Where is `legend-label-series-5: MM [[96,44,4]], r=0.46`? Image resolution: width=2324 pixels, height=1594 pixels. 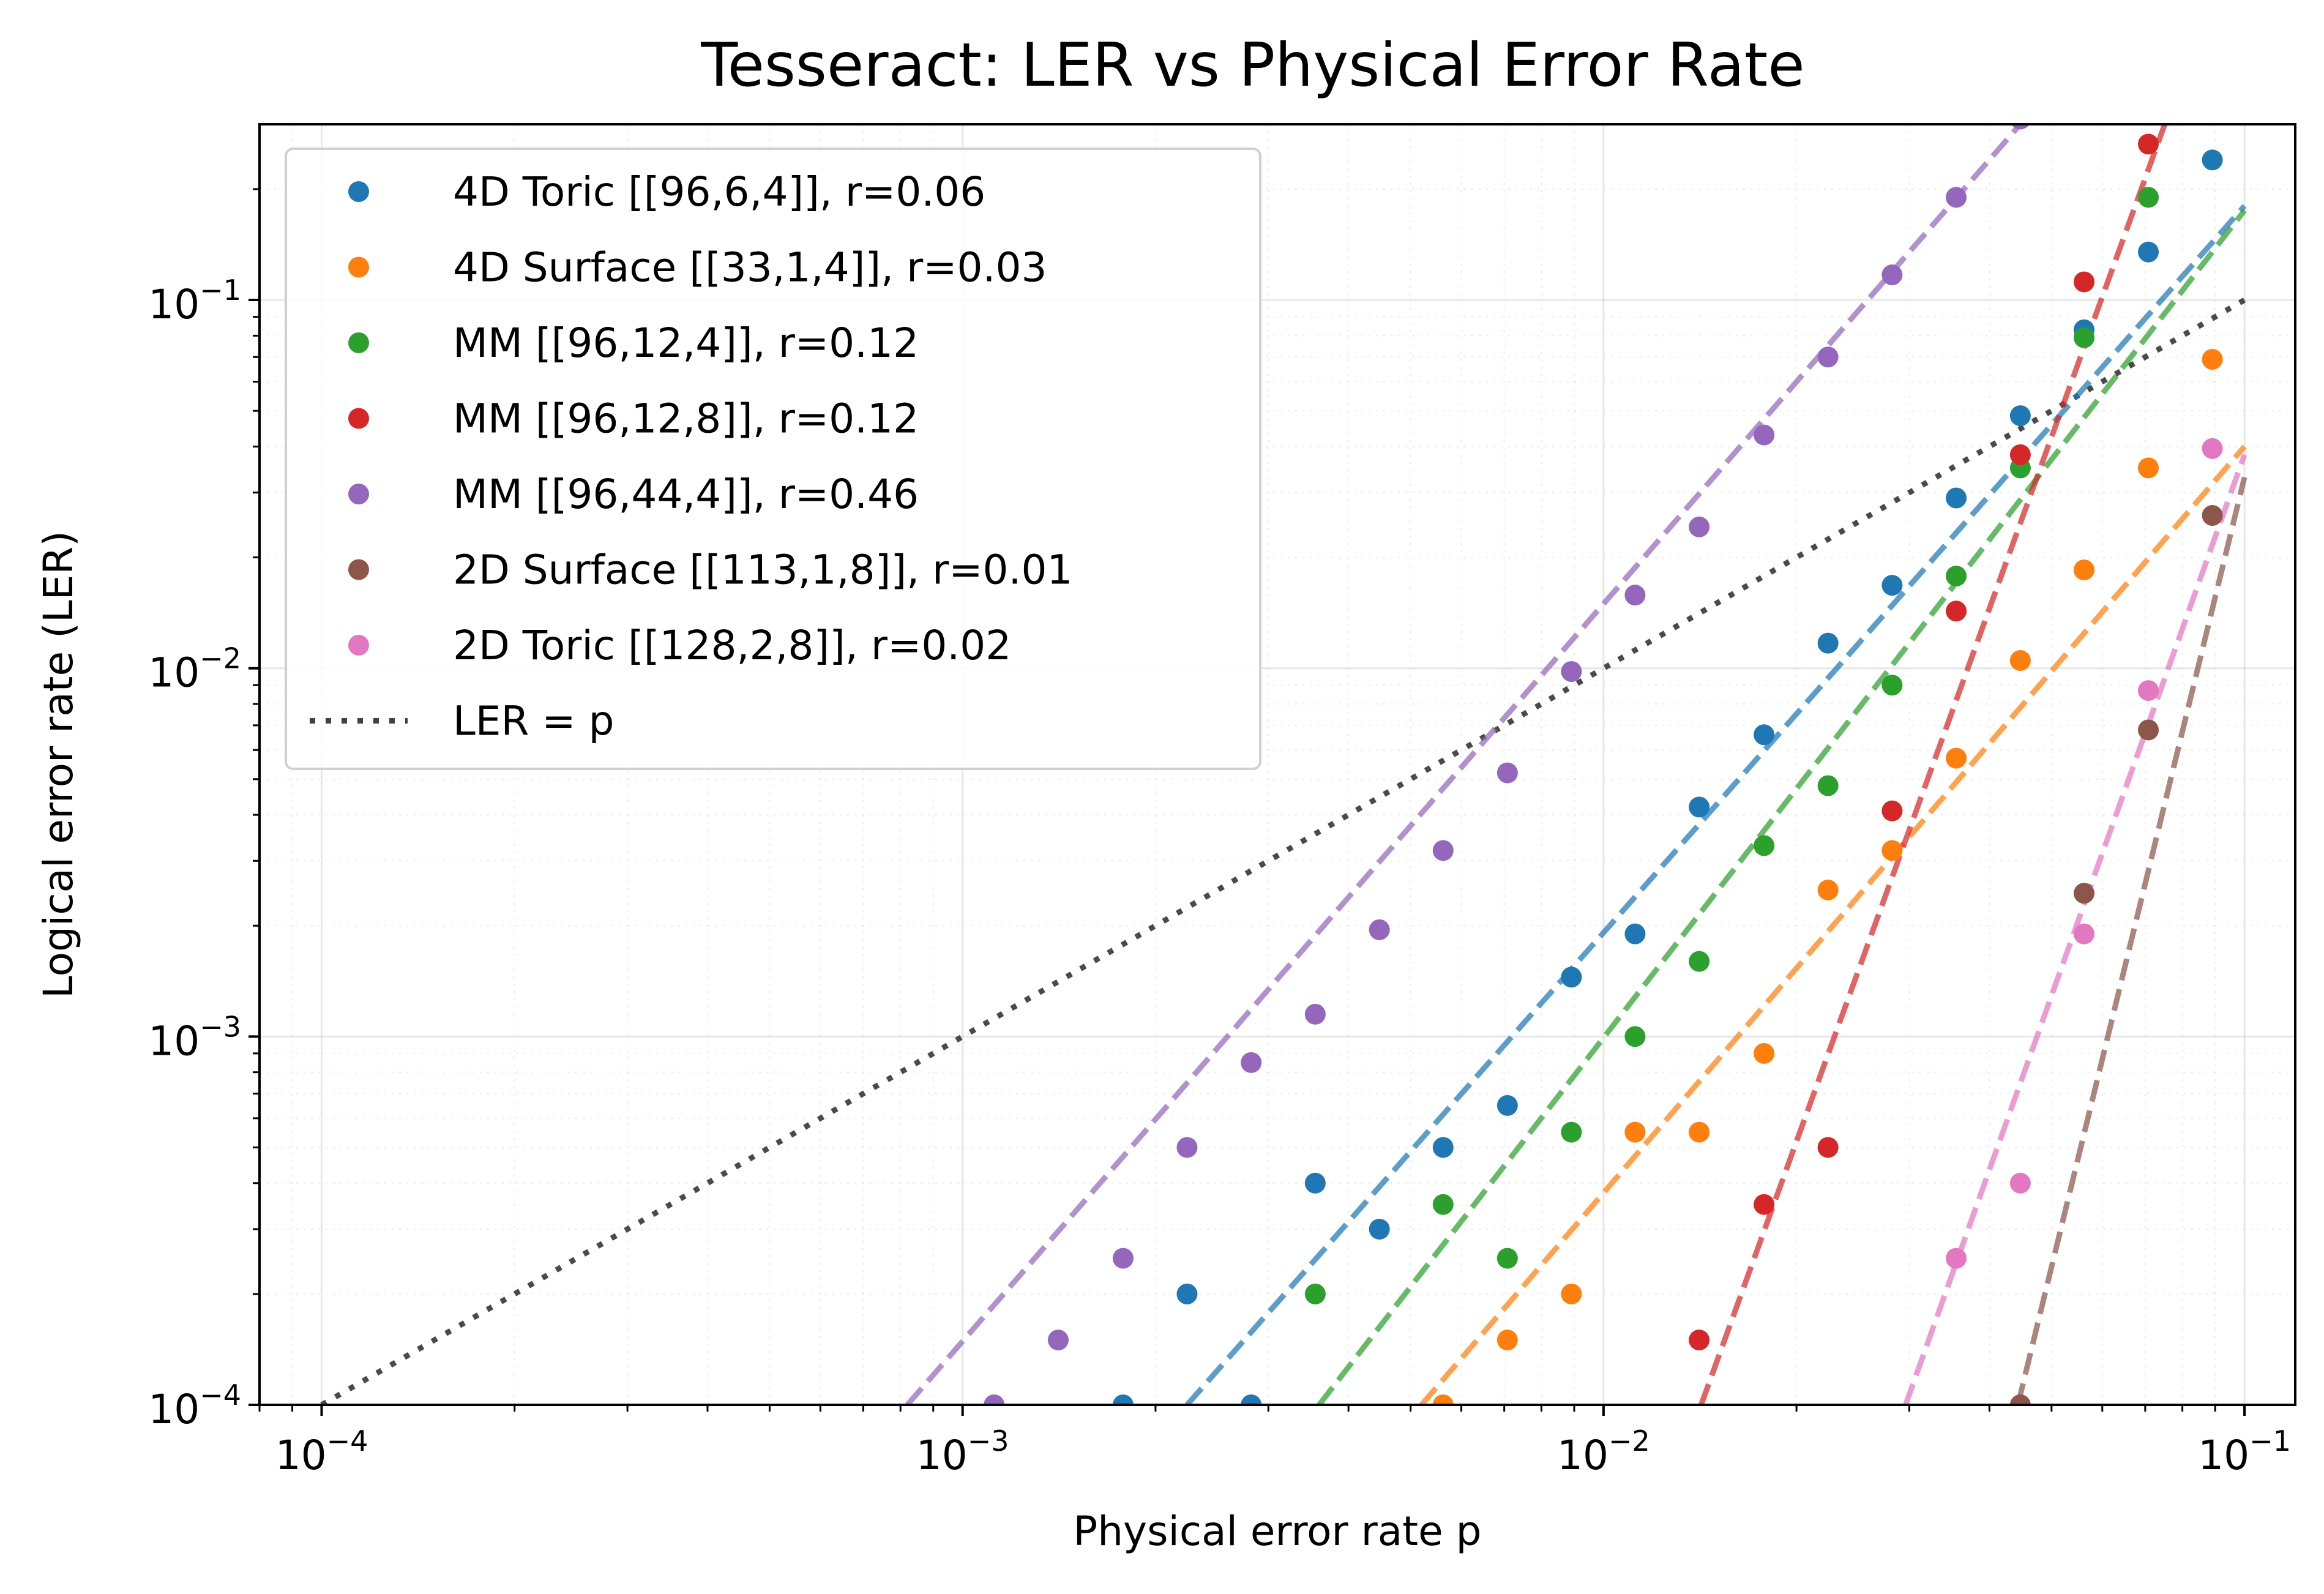 legend-label-series-5: MM [[96,44,4]], r=0.46 is located at coordinates (686, 494).